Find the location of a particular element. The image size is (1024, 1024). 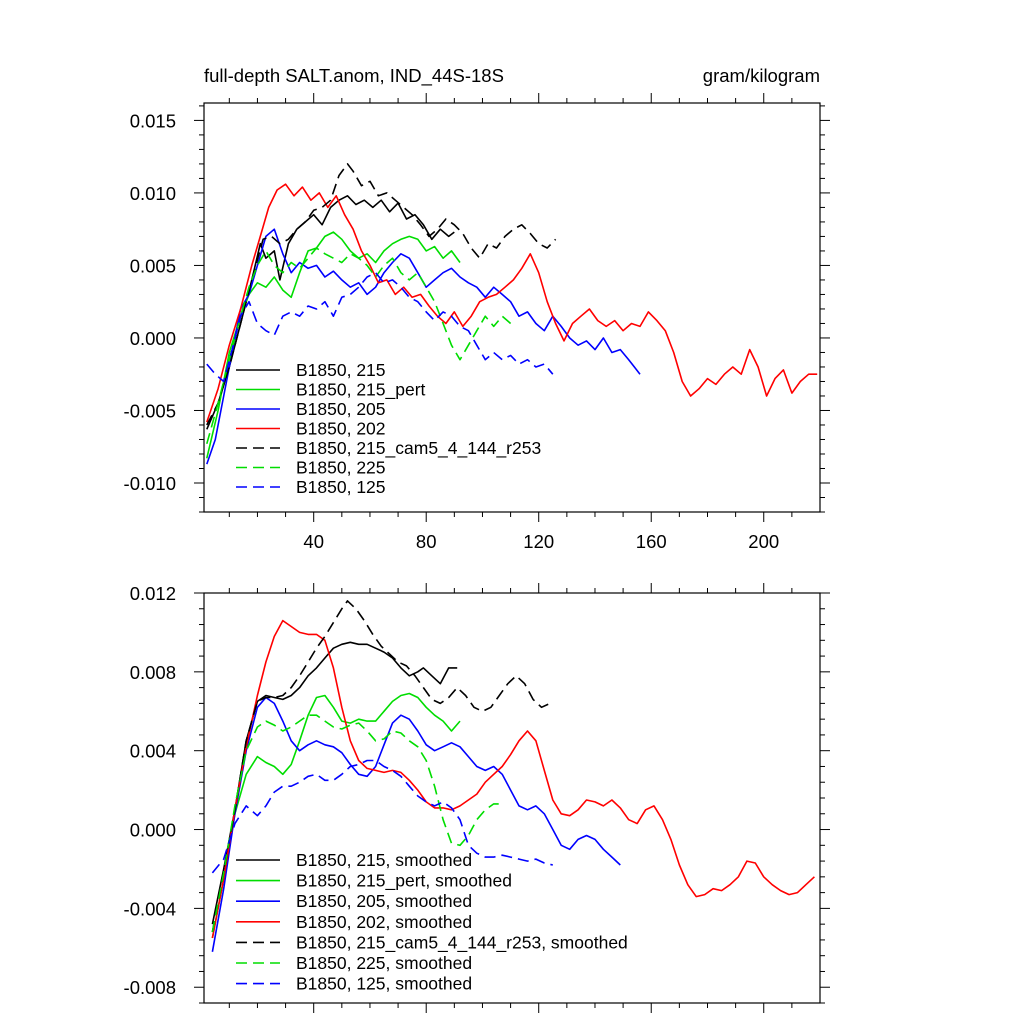

legend-label: B1850, 215_cam5_4_144_r253 is located at coordinates (418, 448).